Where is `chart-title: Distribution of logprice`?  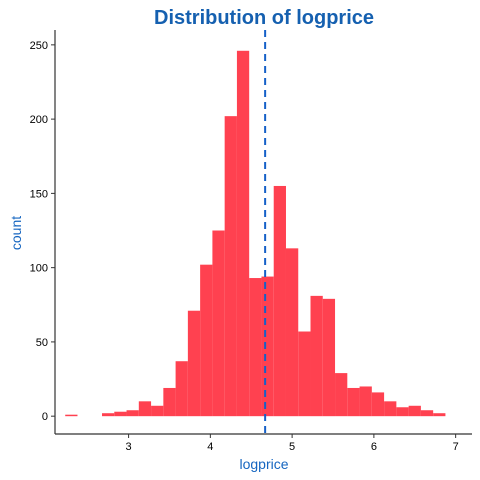 chart-title: Distribution of logprice is located at coordinates (264, 18).